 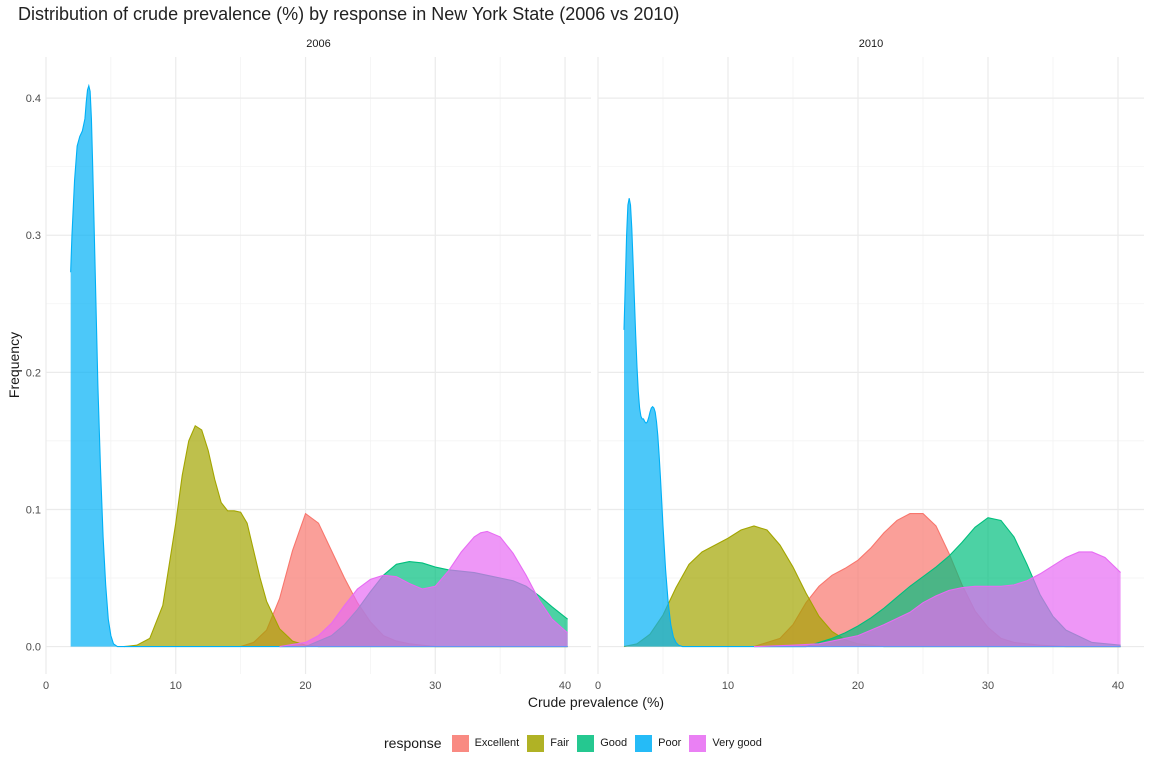 What do you see at coordinates (14, 365) in the screenshot?
I see `y-axis-title: Frequency` at bounding box center [14, 365].